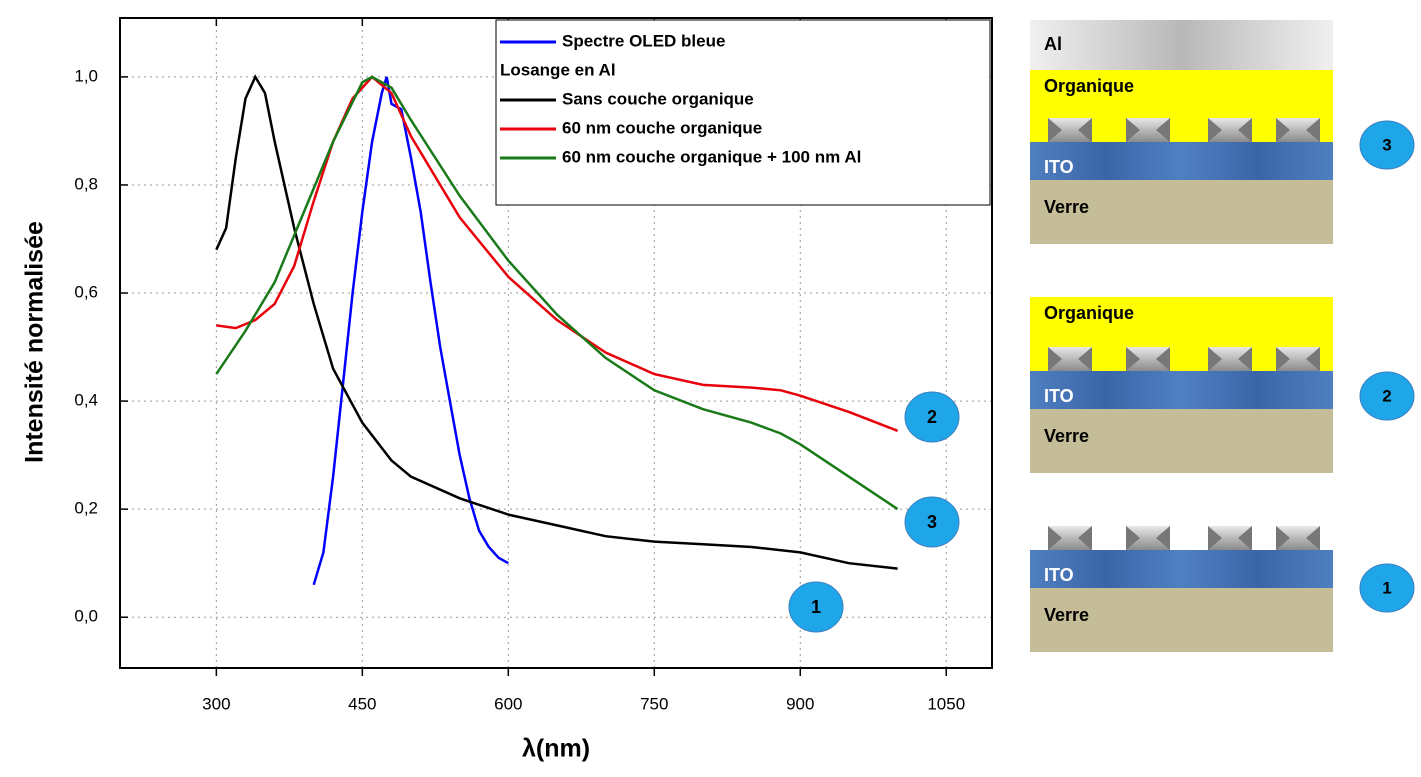 The width and height of the screenshot is (1421, 777). I want to click on x-tick-label: 300, so click(216, 703).